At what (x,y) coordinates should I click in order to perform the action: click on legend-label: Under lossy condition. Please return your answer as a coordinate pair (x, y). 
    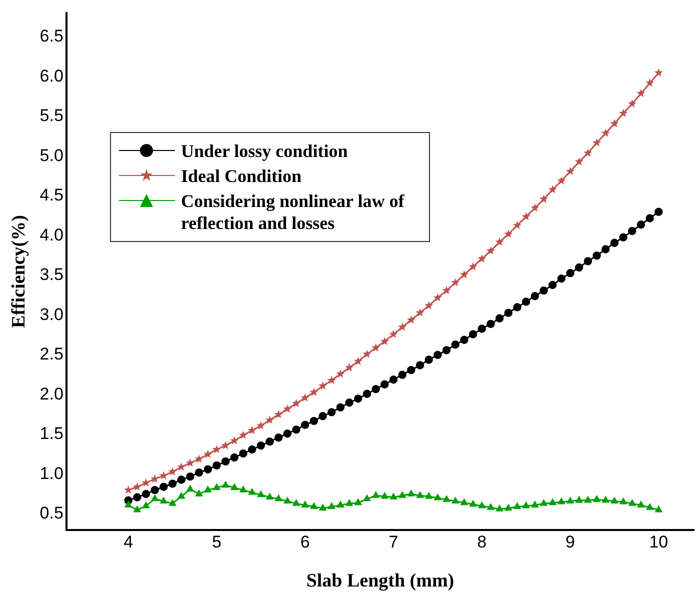
    Looking at the image, I should click on (264, 151).